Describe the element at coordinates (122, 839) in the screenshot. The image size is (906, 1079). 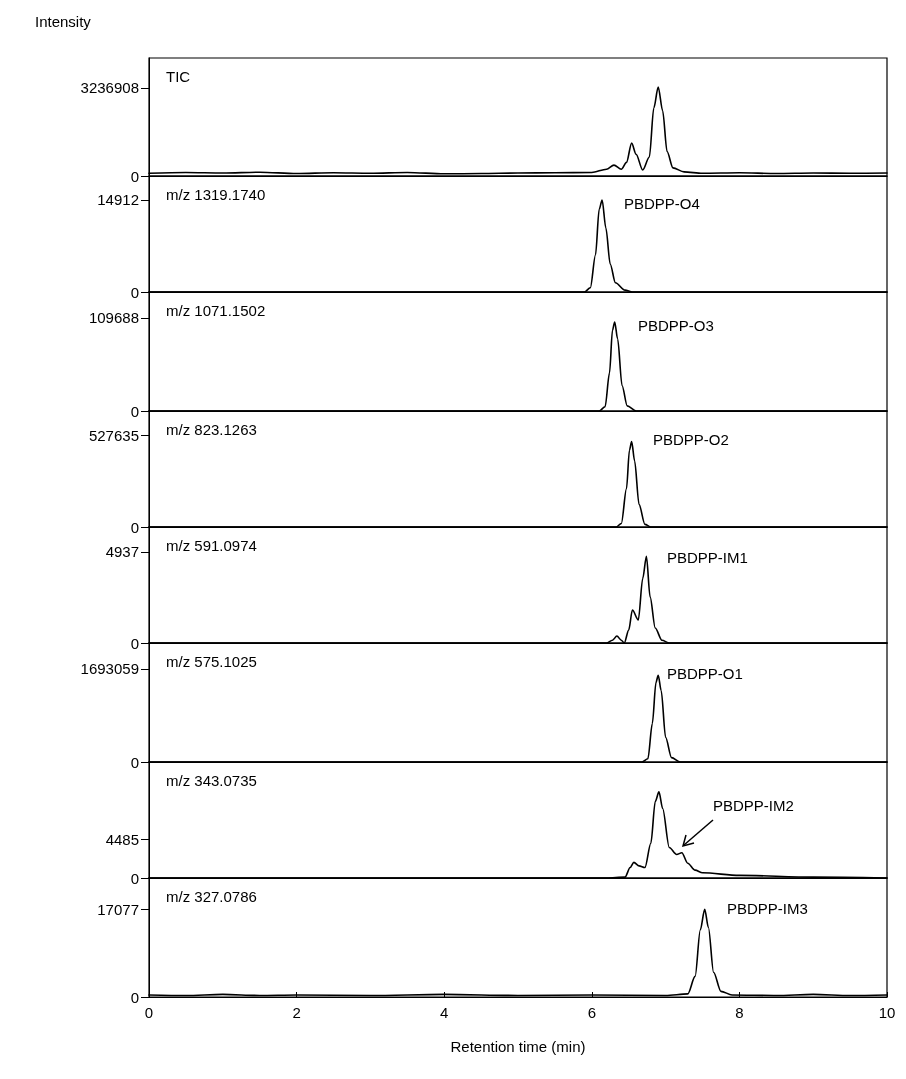
I see `y-tick-label: 4485` at that location.